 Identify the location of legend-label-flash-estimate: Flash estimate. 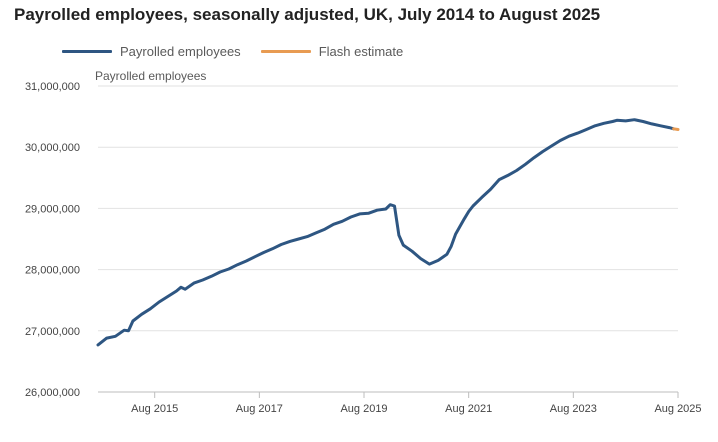
(361, 51).